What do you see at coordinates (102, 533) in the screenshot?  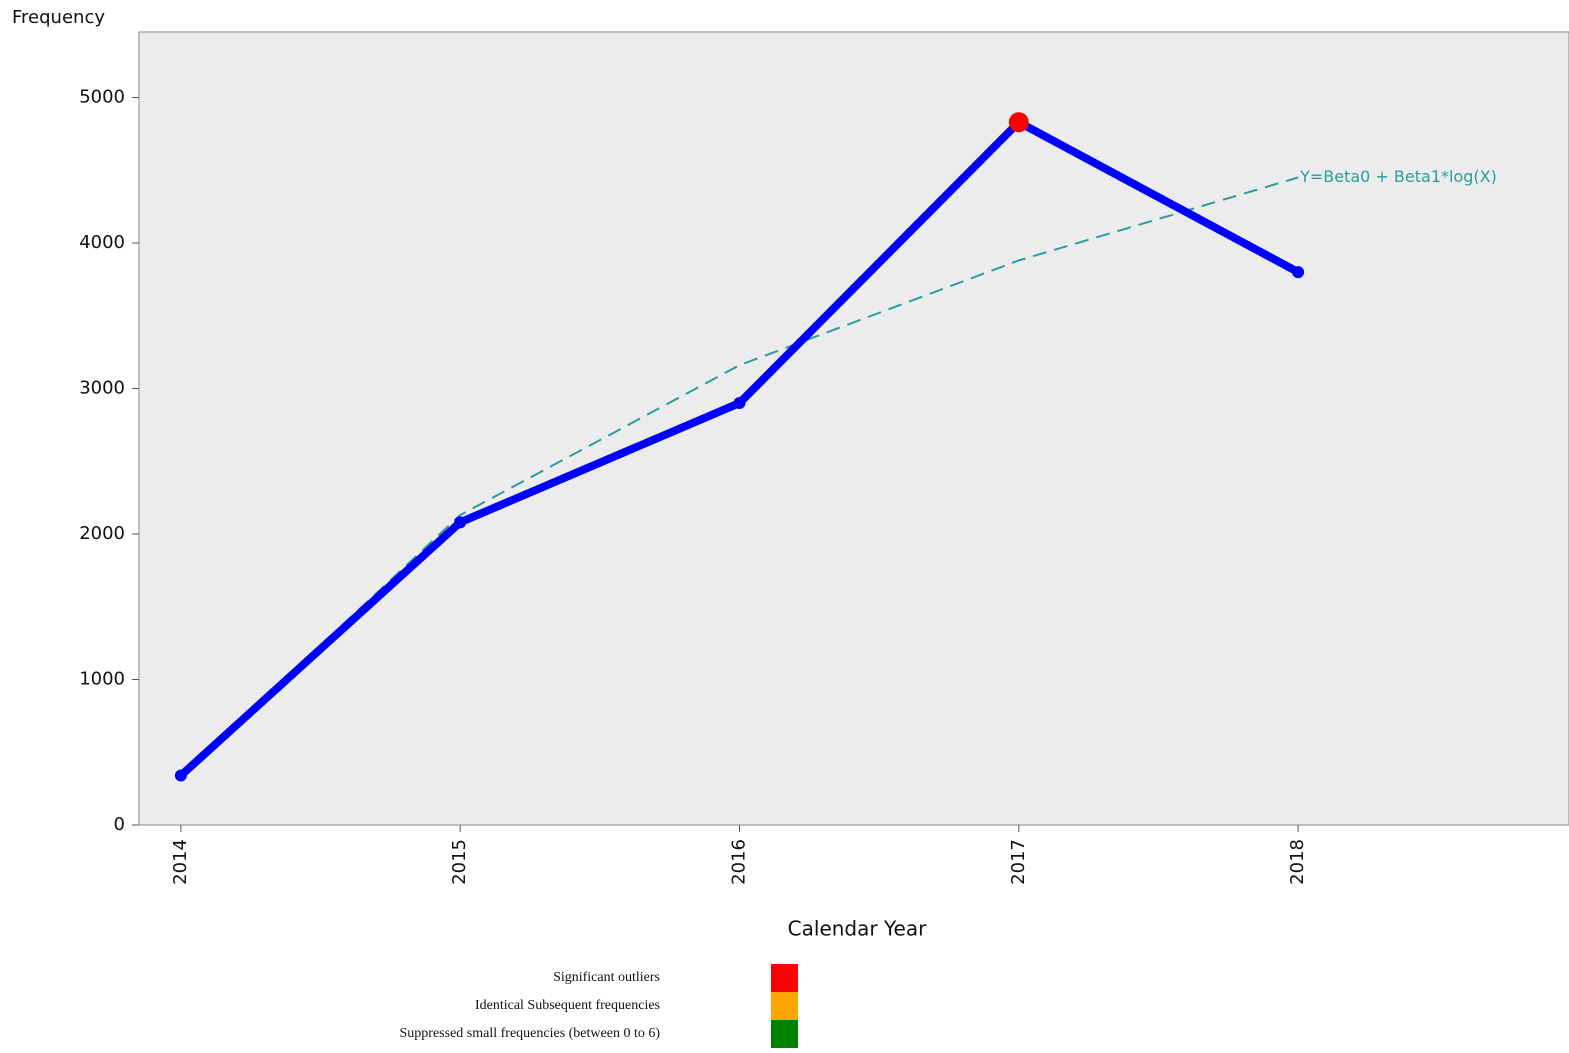 I see `y-tick-label: 2000` at bounding box center [102, 533].